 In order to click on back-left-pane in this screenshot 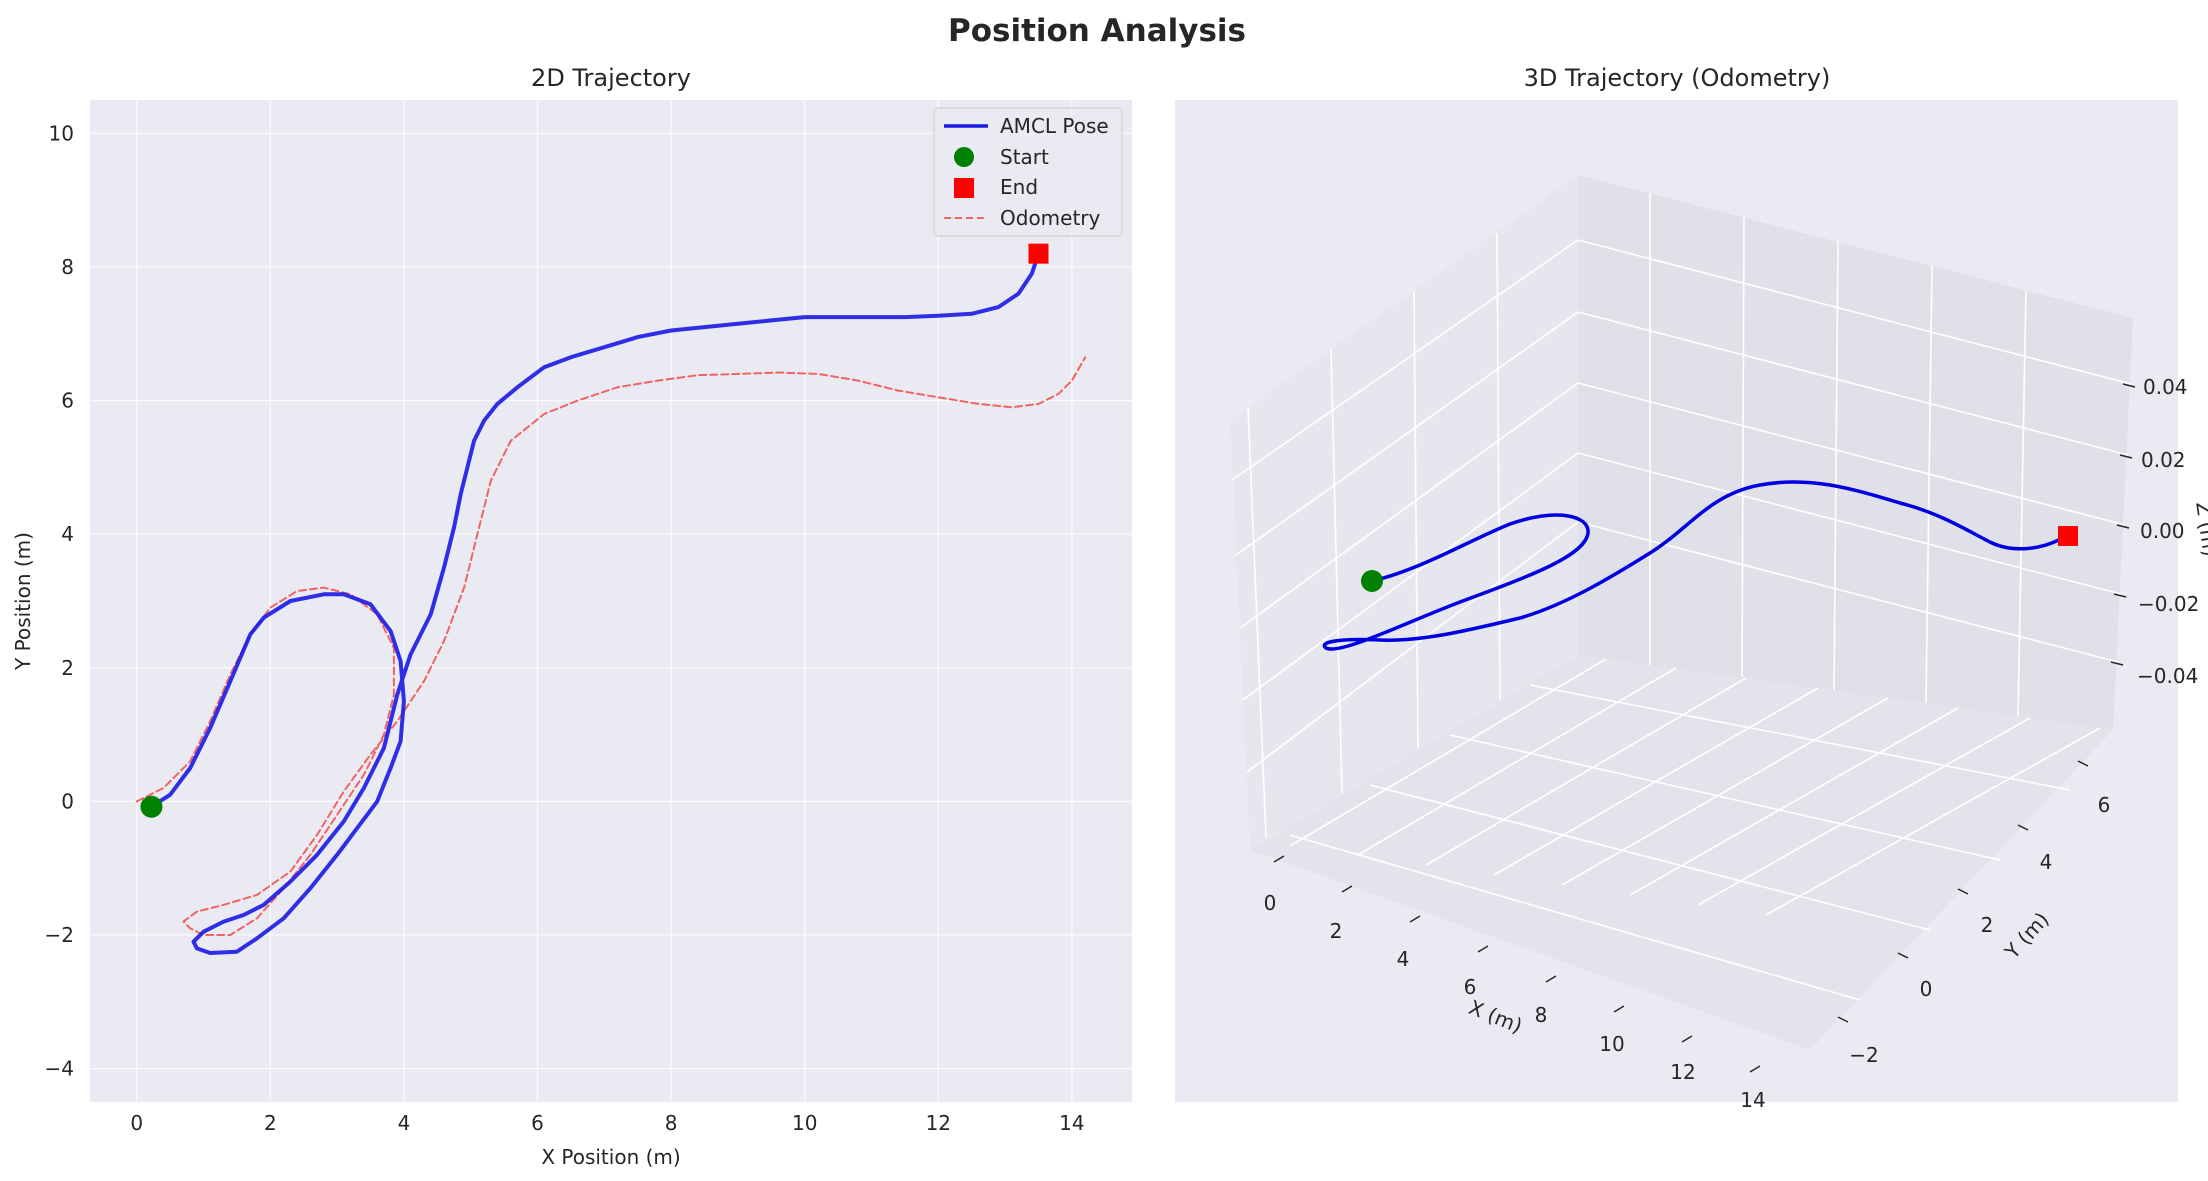, I will do `click(1404, 512)`.